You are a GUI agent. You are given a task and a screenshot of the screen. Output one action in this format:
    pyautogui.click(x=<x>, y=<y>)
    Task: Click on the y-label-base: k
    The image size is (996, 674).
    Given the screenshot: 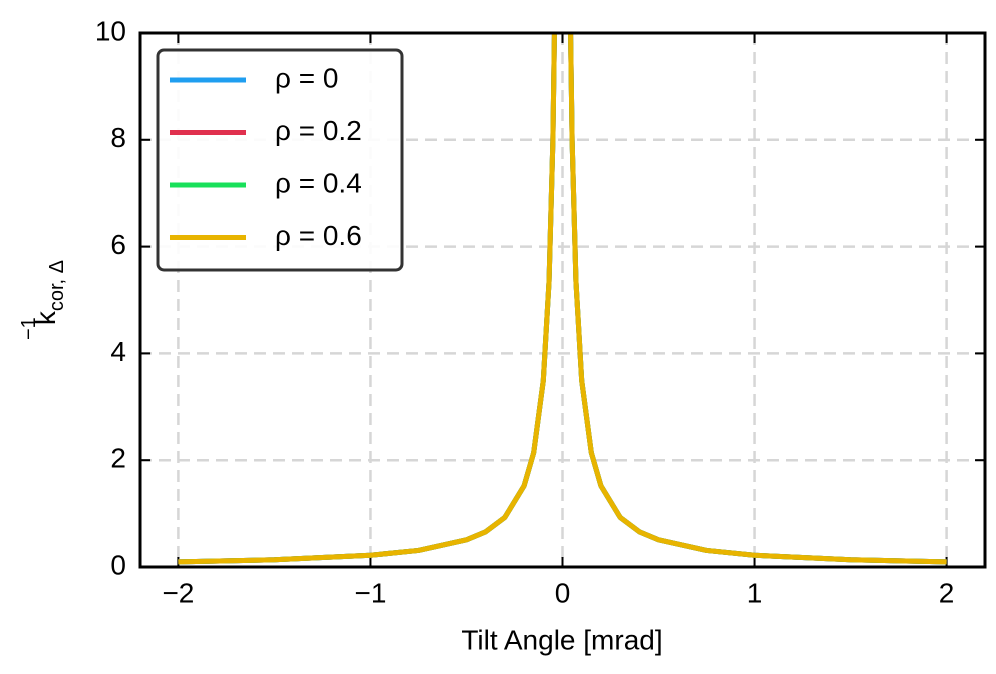 What is the action you would take?
    pyautogui.click(x=45, y=317)
    